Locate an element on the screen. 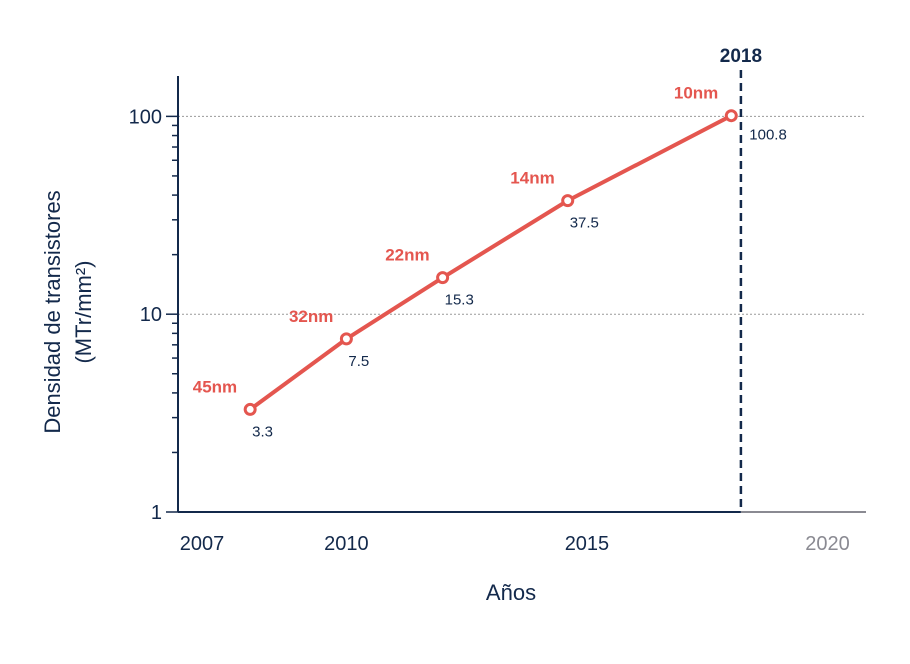 This screenshot has height=664, width=910. data-value-label: 37.5 is located at coordinates (584, 223).